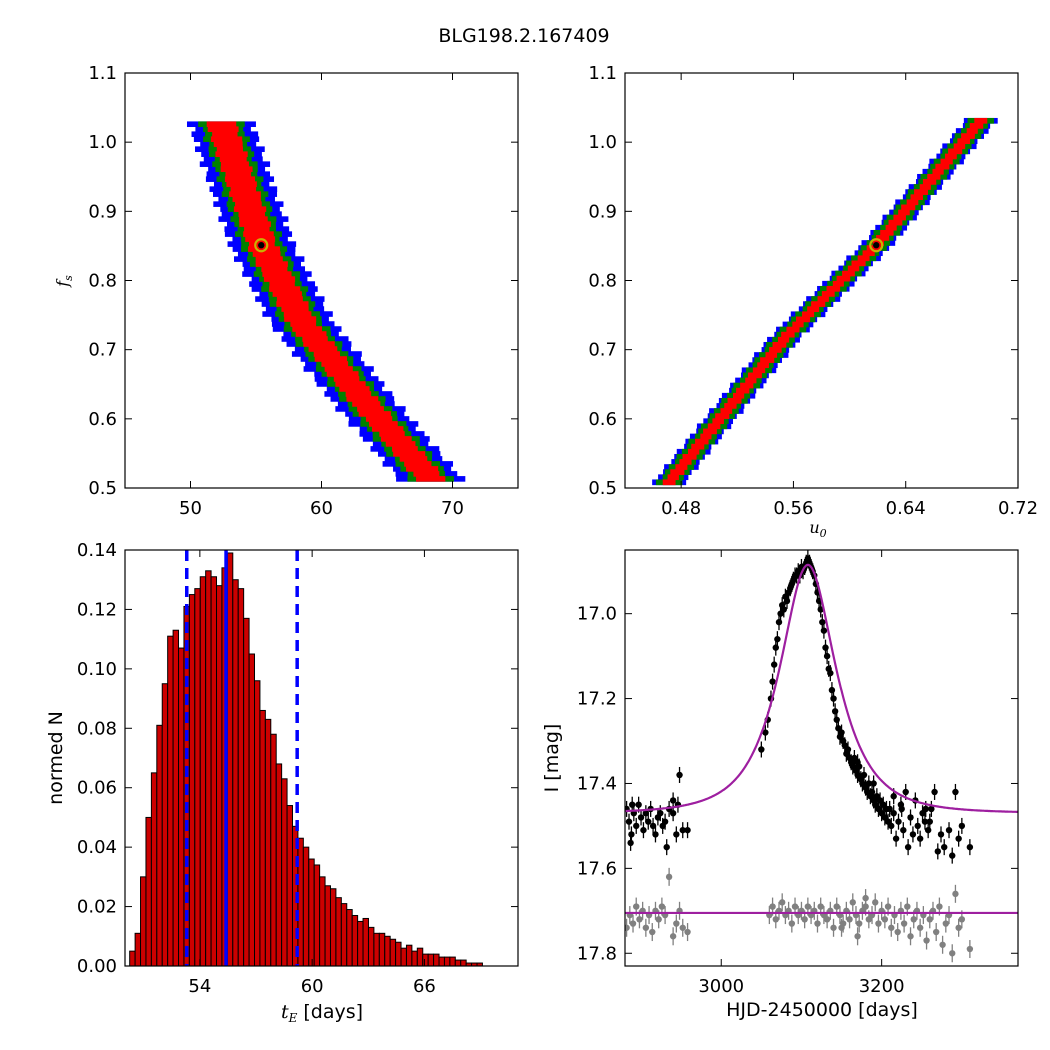 Image resolution: width=1050 pixels, height=1050 pixels. What do you see at coordinates (681, 508) in the screenshot?
I see `x-tick-label: 0.48` at bounding box center [681, 508].